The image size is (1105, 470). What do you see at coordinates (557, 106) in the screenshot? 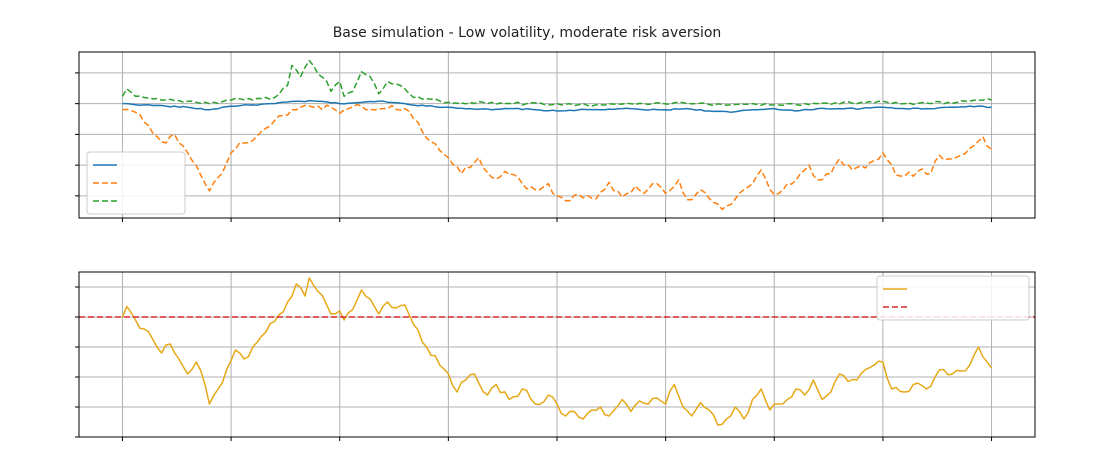
I see `mid-price-line` at bounding box center [557, 106].